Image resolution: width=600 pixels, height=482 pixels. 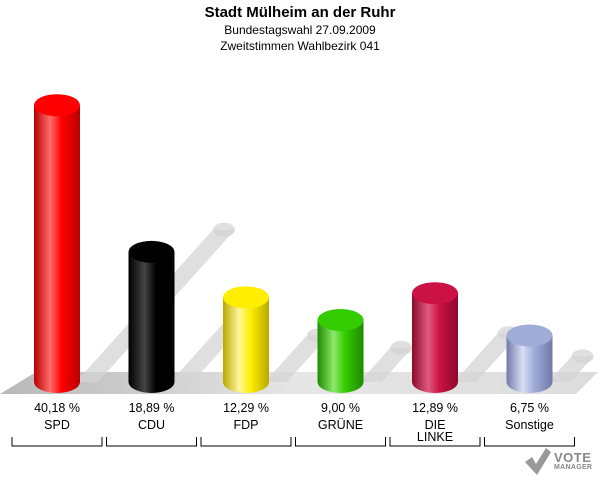 I want to click on value-label: 12,89 %, so click(x=435, y=408).